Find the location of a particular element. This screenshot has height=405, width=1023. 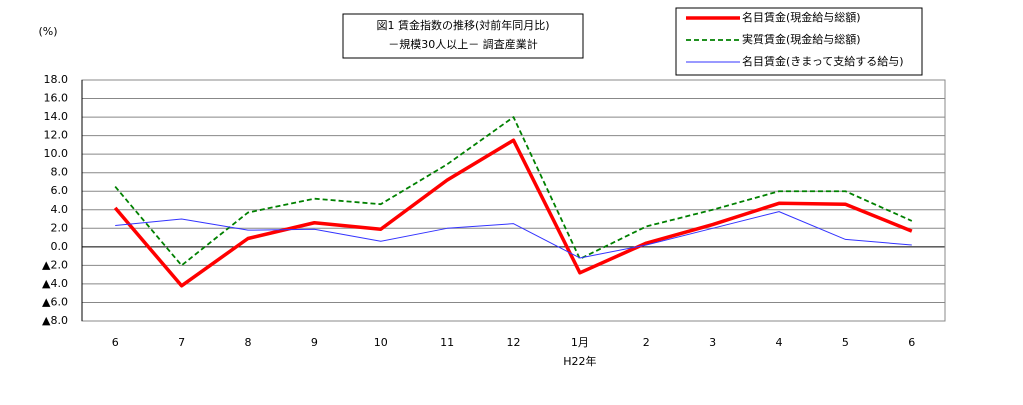

y-tick-label: 12.0 is located at coordinates (56, 135).